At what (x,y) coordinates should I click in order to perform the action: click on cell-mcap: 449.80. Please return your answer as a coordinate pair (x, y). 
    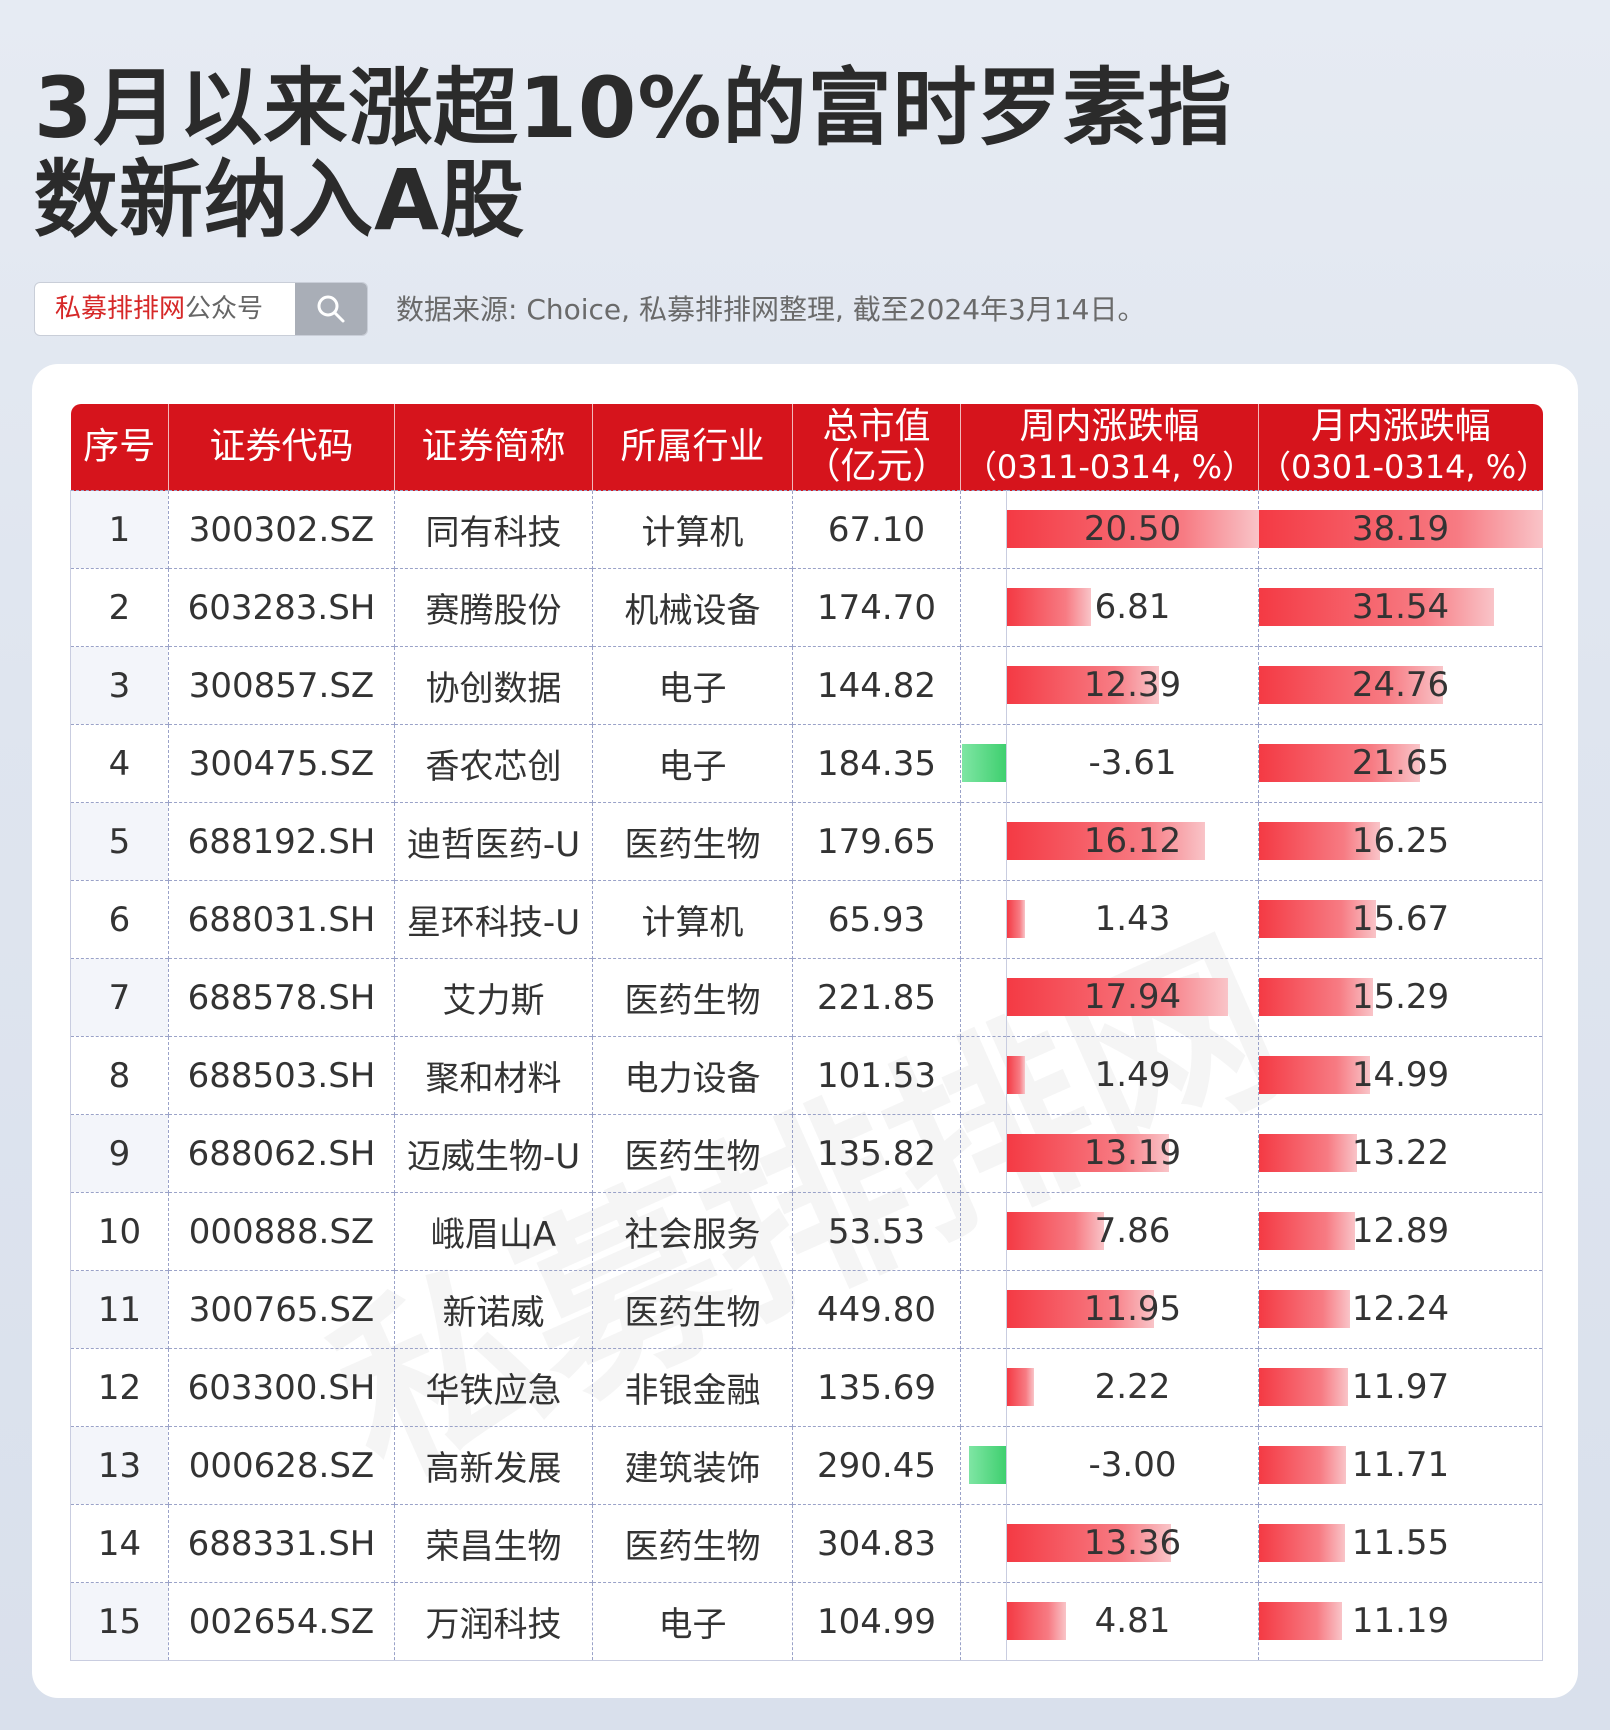
    Looking at the image, I should click on (876, 1309).